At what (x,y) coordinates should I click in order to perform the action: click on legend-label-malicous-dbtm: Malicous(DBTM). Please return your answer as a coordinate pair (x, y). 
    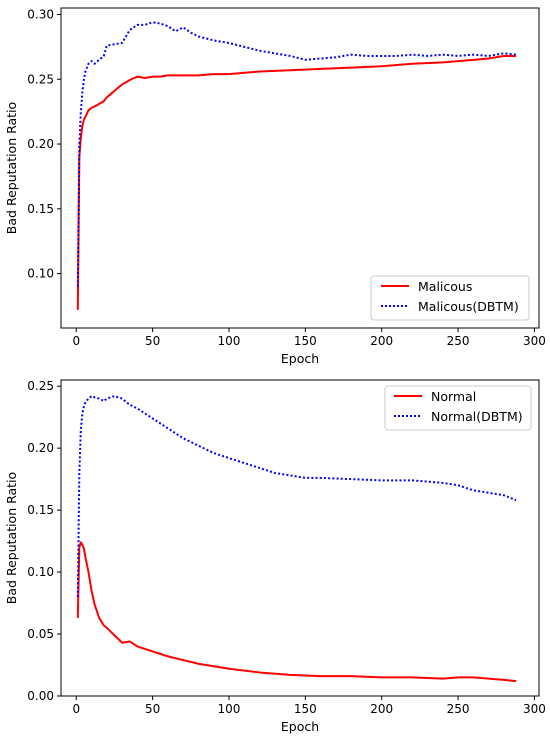
    Looking at the image, I should click on (468, 306).